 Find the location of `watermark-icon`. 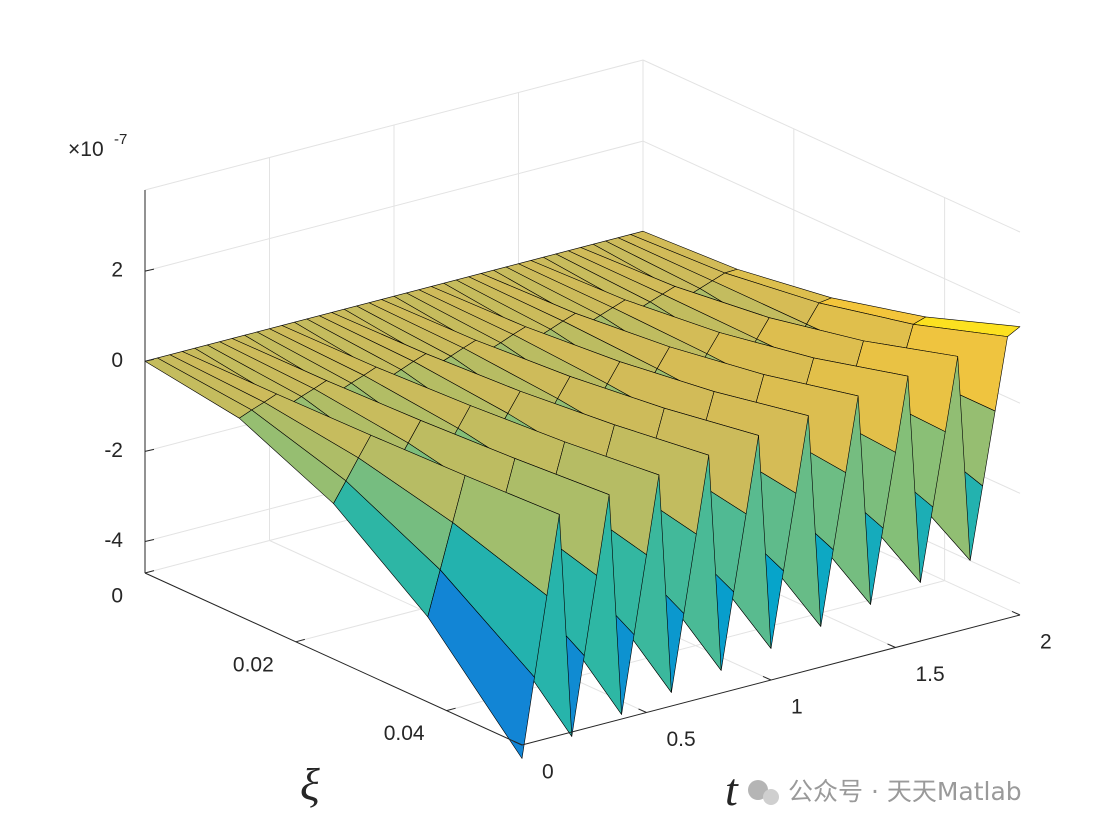

watermark-icon is located at coordinates (763, 792).